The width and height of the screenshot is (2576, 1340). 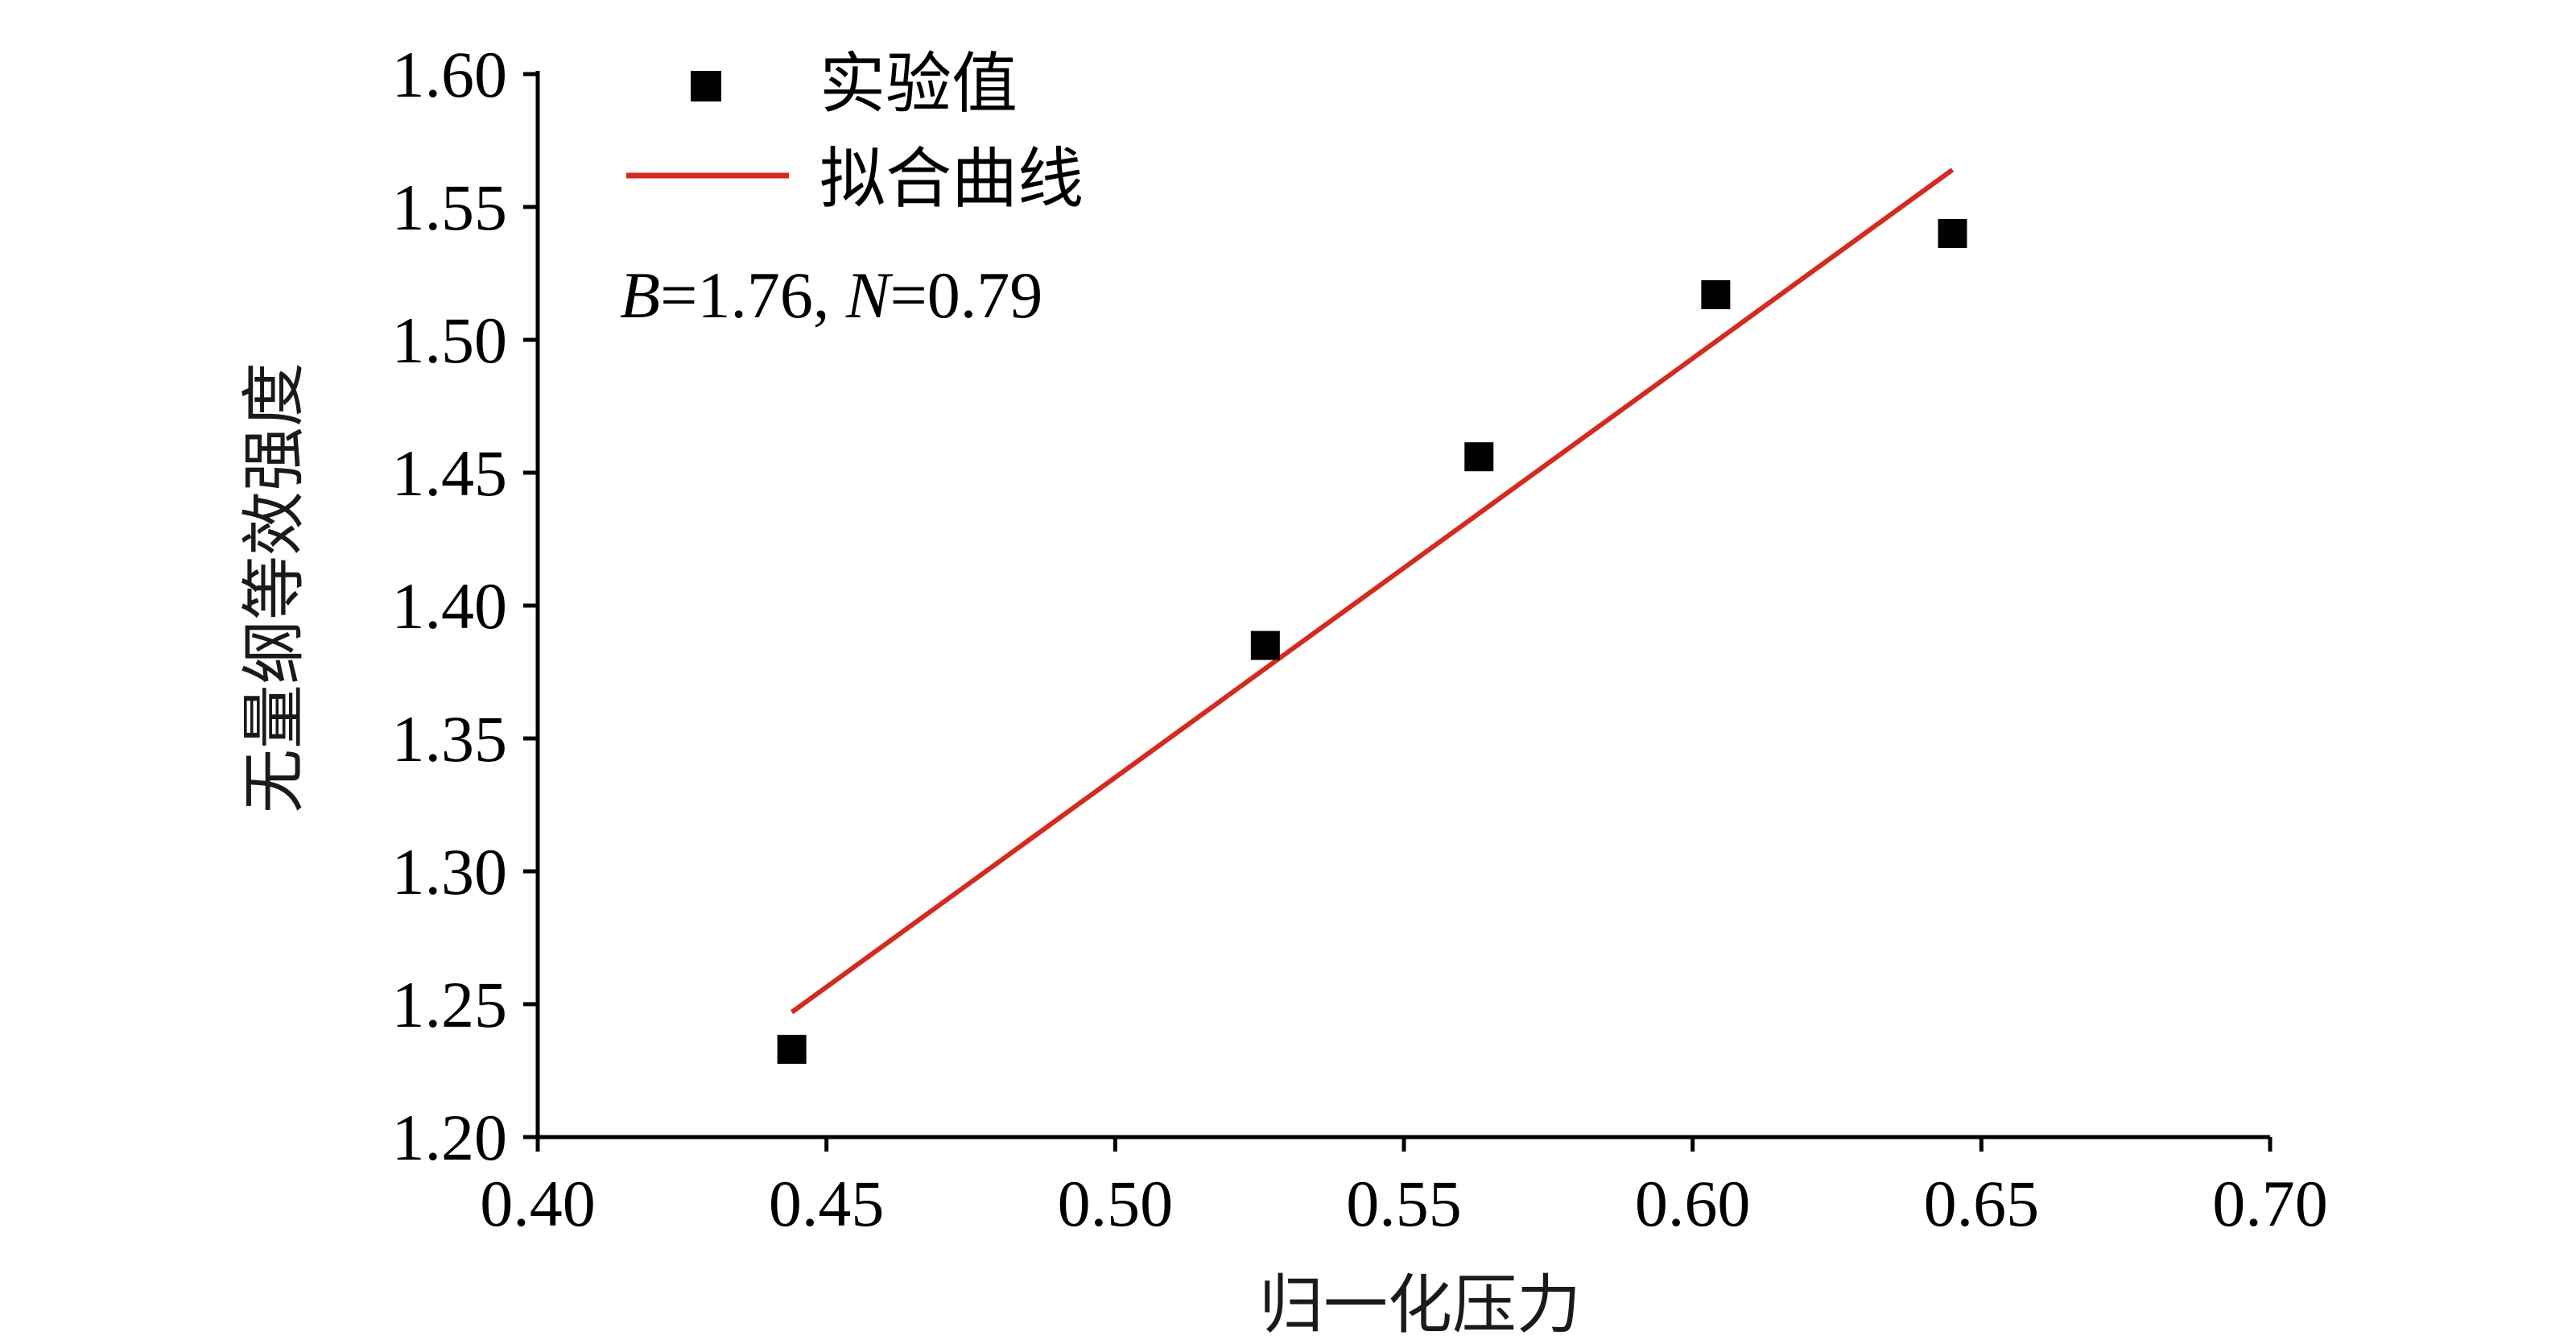 I want to click on x-tick-label: 0.50, so click(x=1116, y=1203).